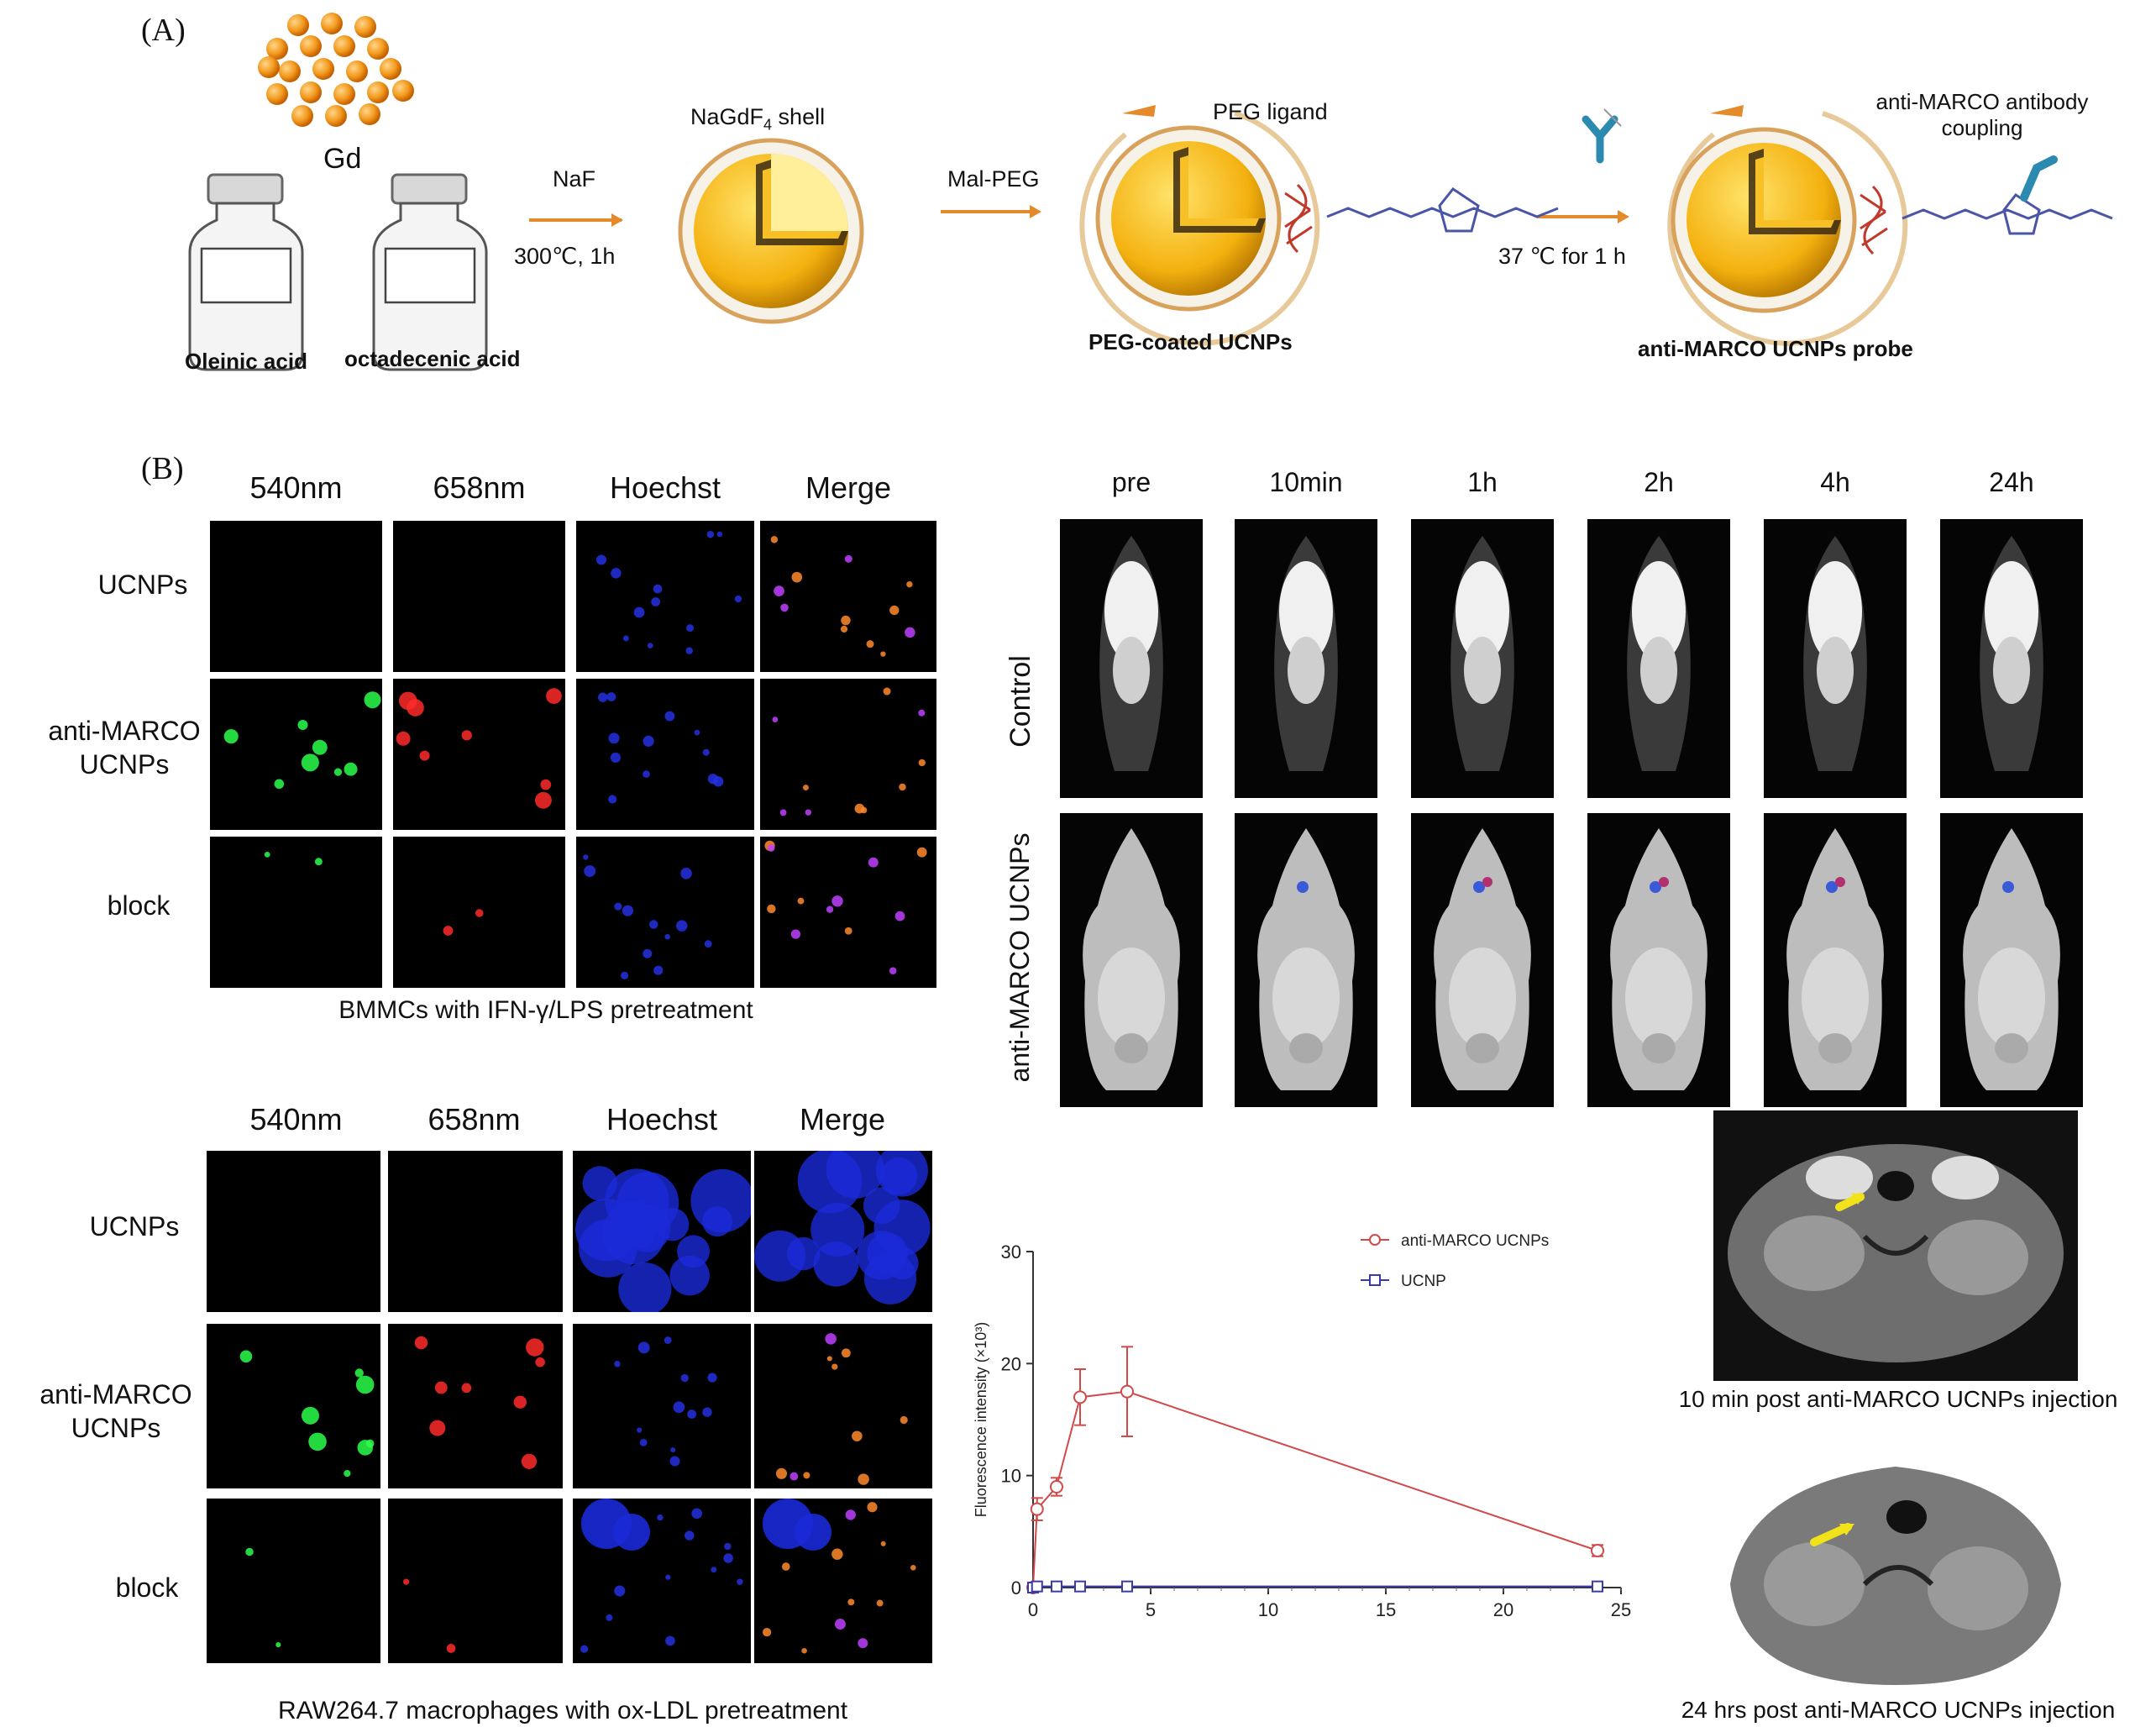  Describe the element at coordinates (665, 912) in the screenshot. I see `grid1-cell-r2-c2` at that location.